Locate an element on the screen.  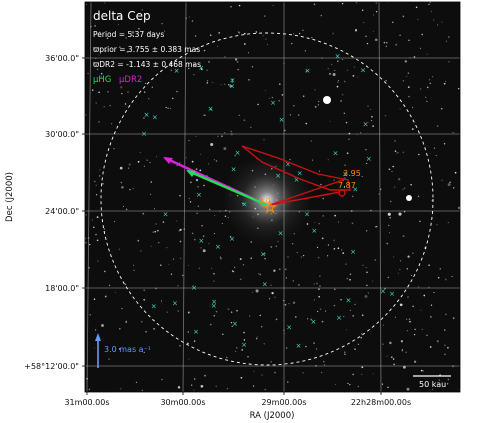
y-axis-ticks is located at coordinates (83, 212).